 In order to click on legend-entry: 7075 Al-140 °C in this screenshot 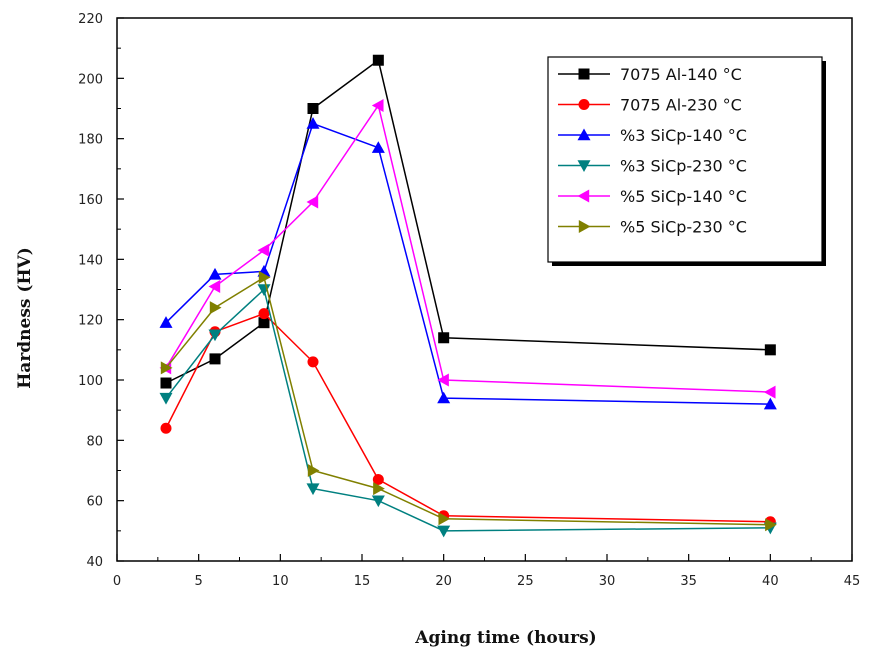, I will do `click(650, 74)`.